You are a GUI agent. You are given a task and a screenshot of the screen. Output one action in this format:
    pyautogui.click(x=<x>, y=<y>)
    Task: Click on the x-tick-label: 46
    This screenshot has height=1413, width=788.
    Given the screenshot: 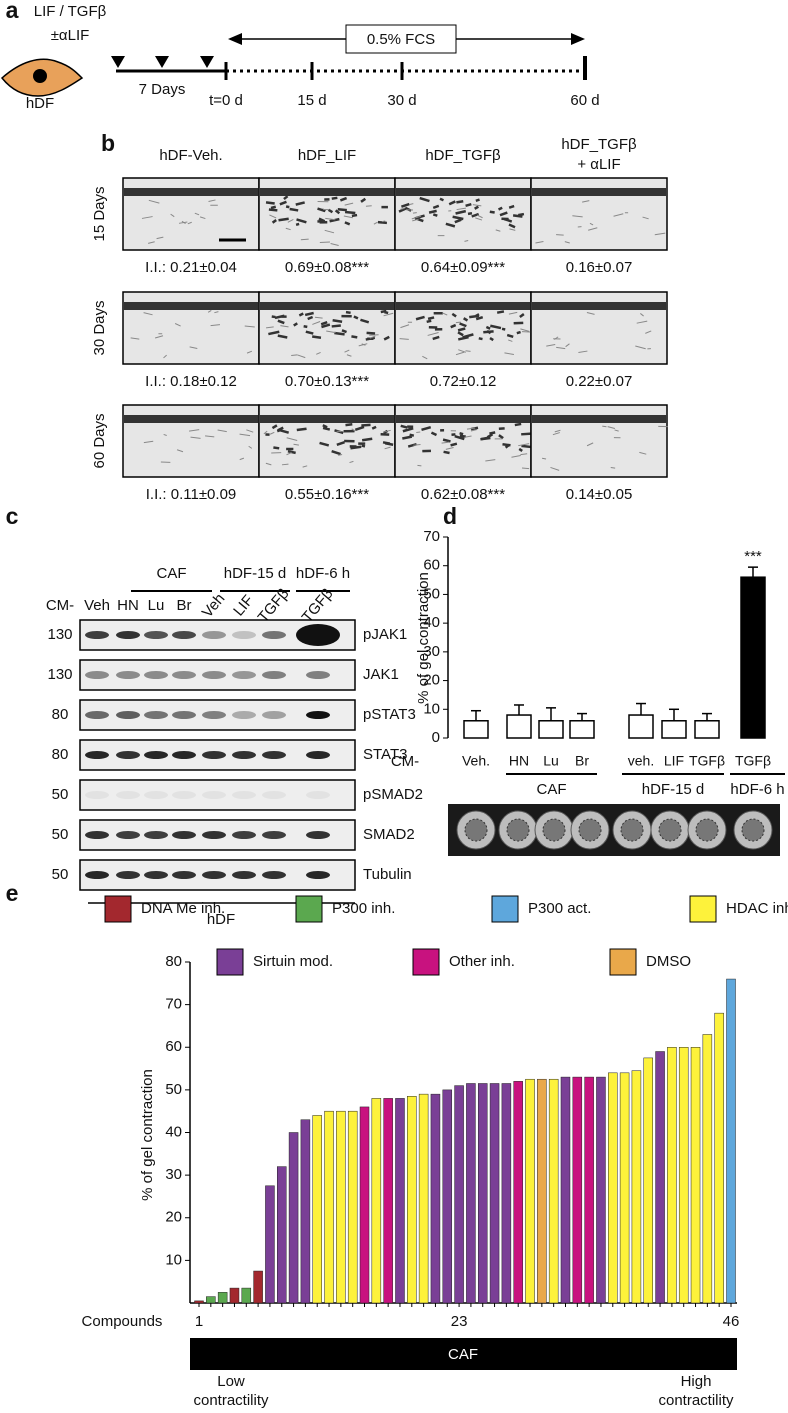 What is the action you would take?
    pyautogui.click(x=731, y=1321)
    